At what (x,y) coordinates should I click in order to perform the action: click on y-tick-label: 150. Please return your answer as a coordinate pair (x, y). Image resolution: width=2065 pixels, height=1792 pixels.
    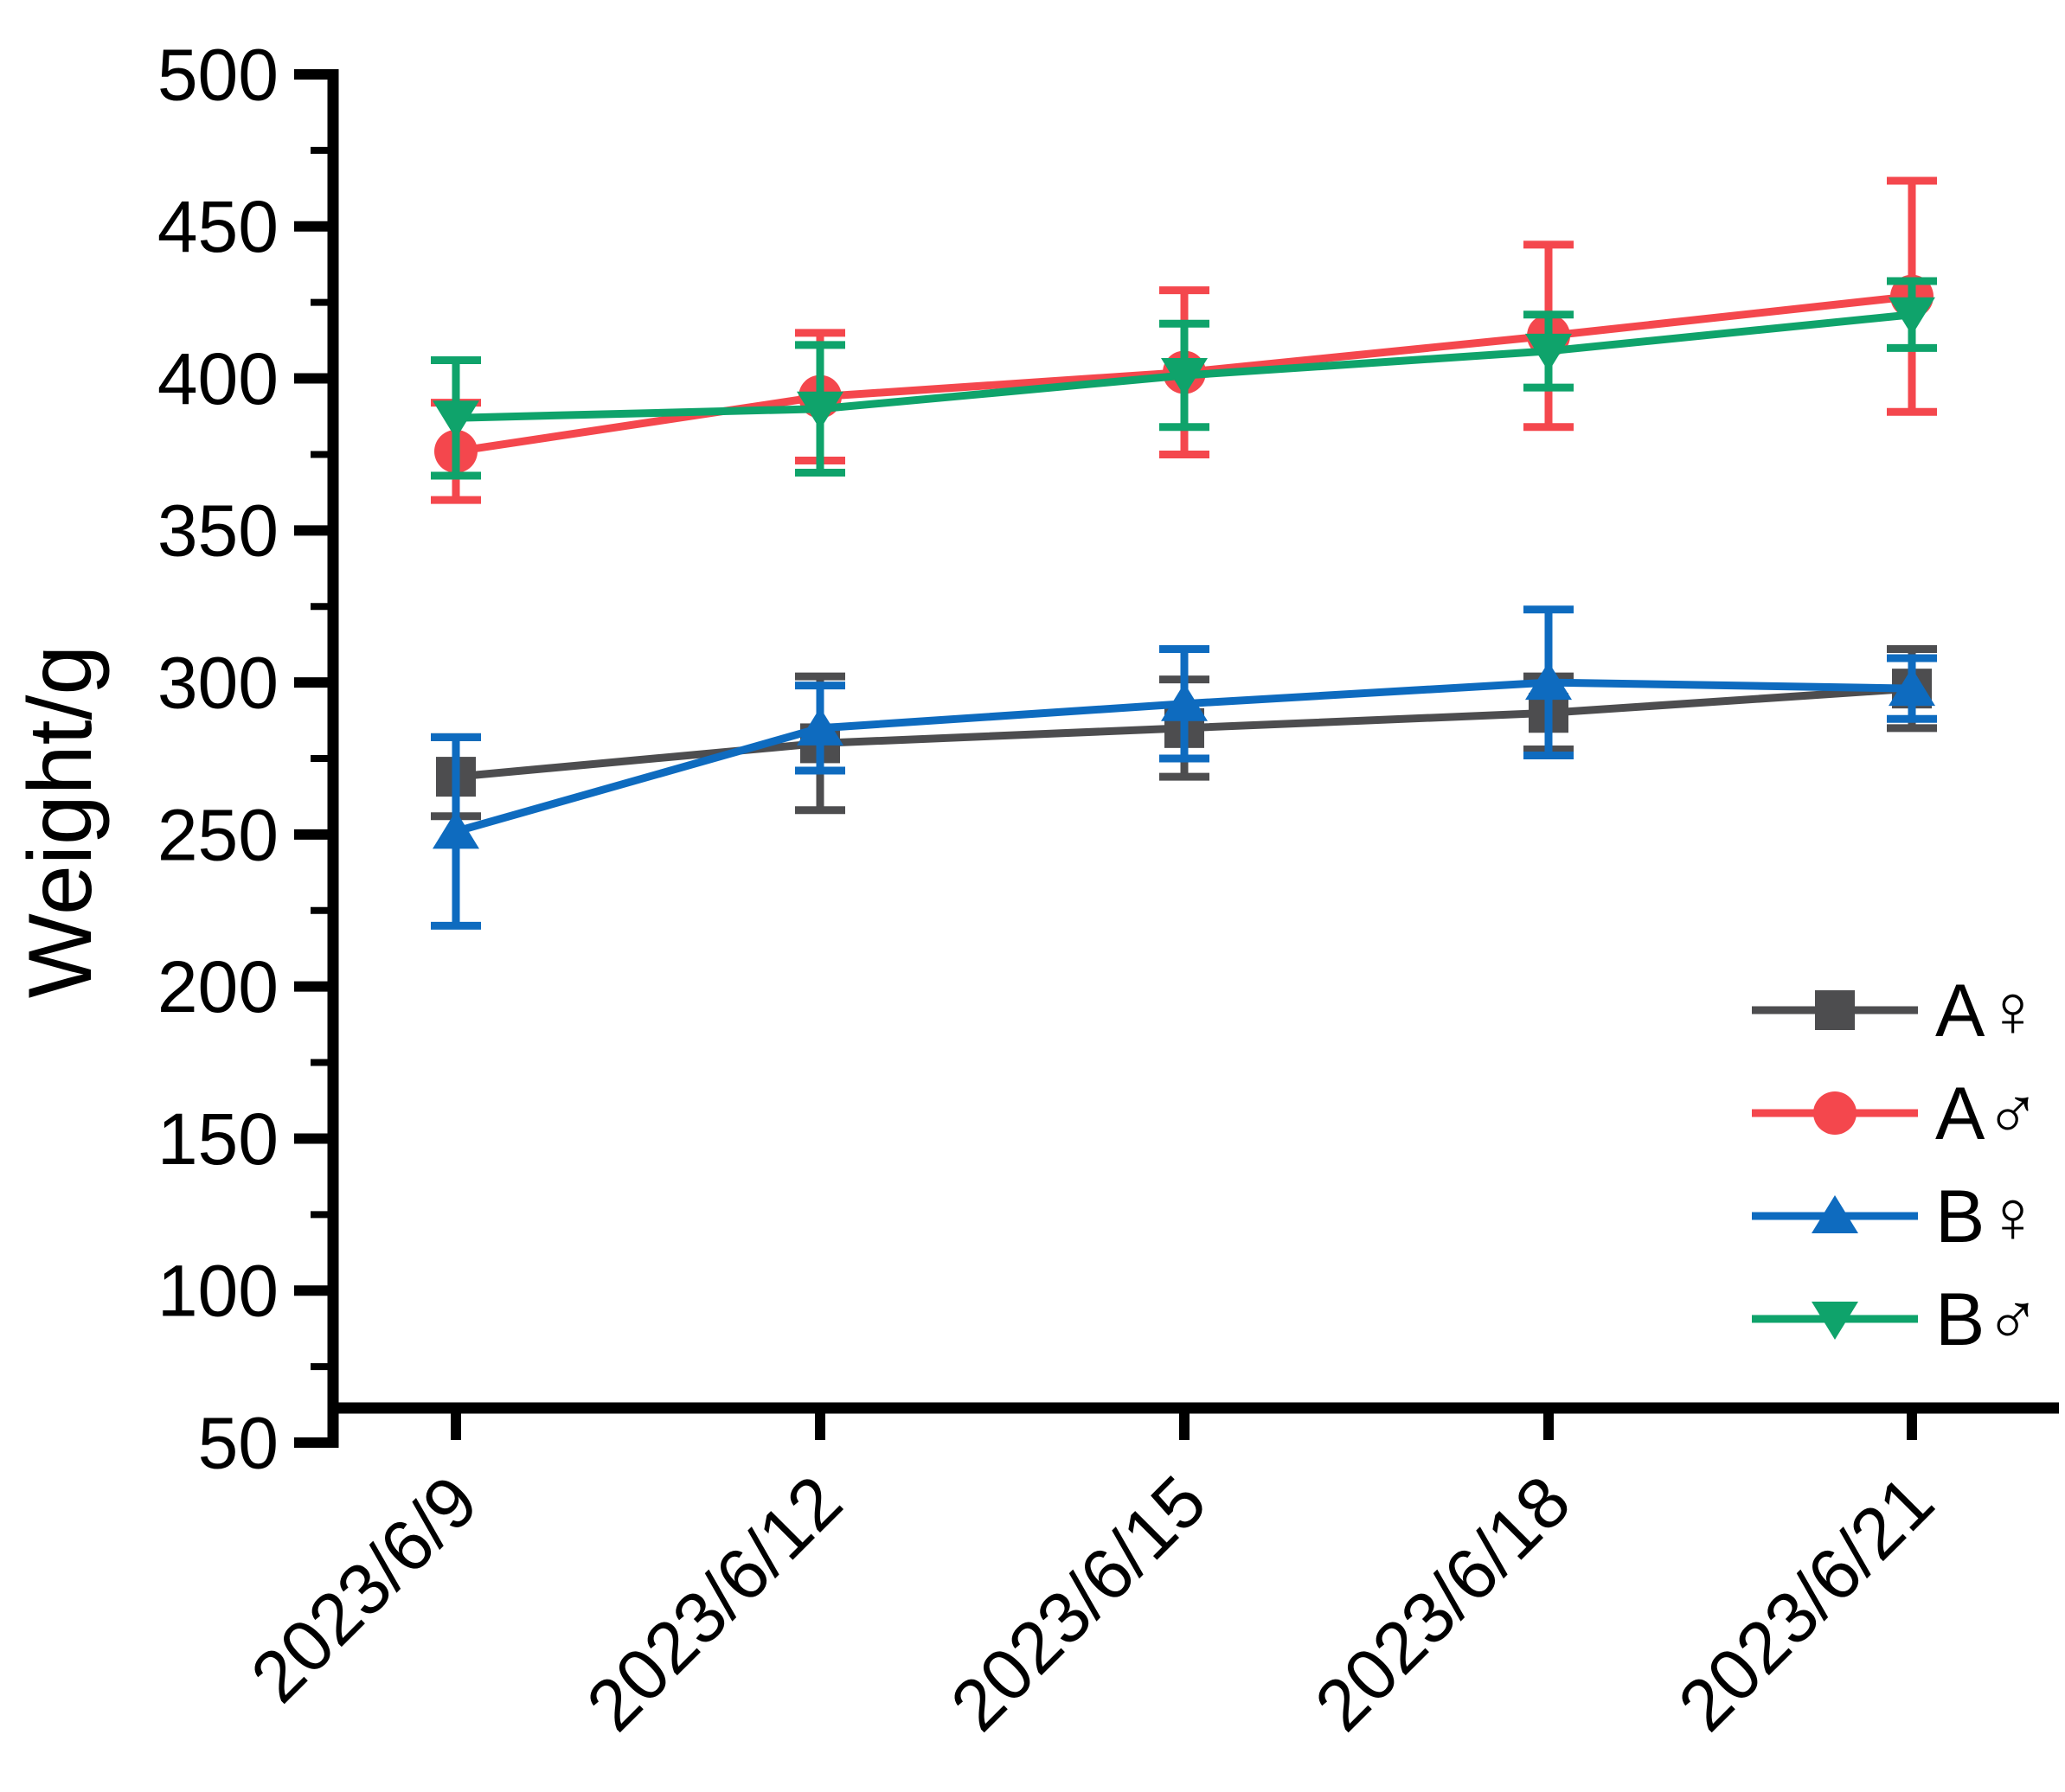
    Looking at the image, I should click on (218, 1139).